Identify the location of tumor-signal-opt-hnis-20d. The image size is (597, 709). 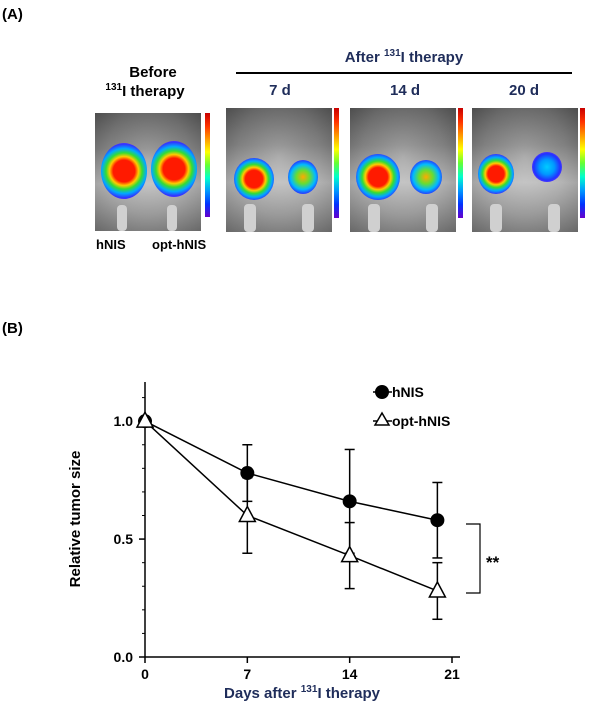
(547, 167).